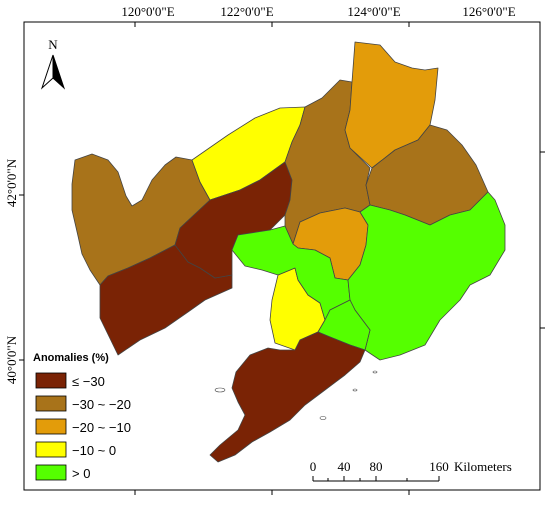 The image size is (550, 505). What do you see at coordinates (344, 466) in the screenshot?
I see `scale-tick-label: 40` at bounding box center [344, 466].